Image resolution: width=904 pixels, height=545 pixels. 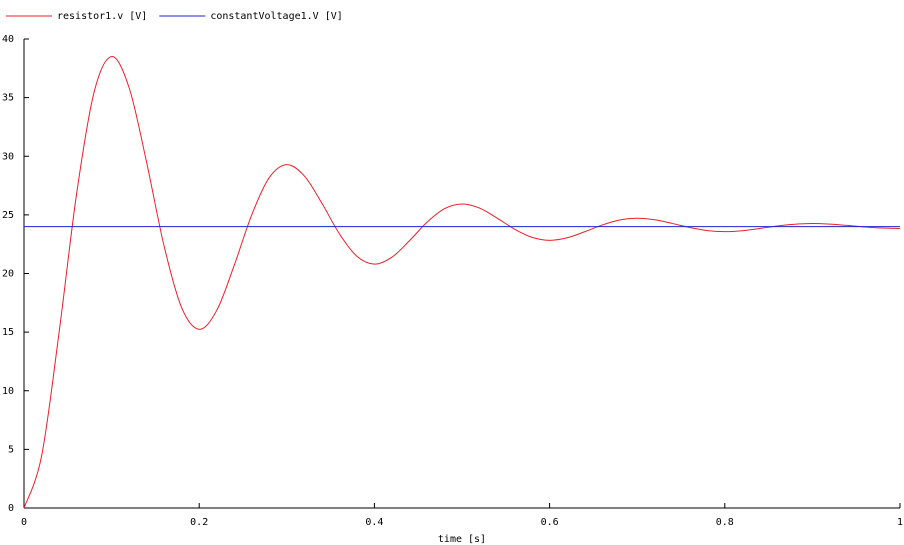 I want to click on legend-label: constantVoltage1.V [V], so click(x=276, y=16).